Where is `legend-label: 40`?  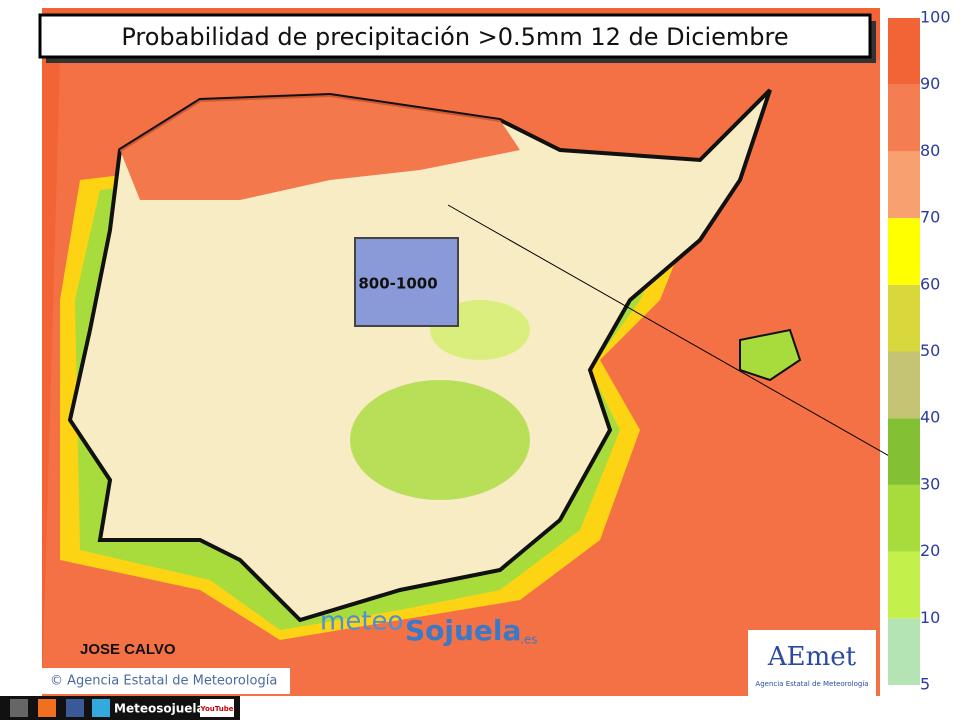 legend-label: 40 is located at coordinates (930, 417).